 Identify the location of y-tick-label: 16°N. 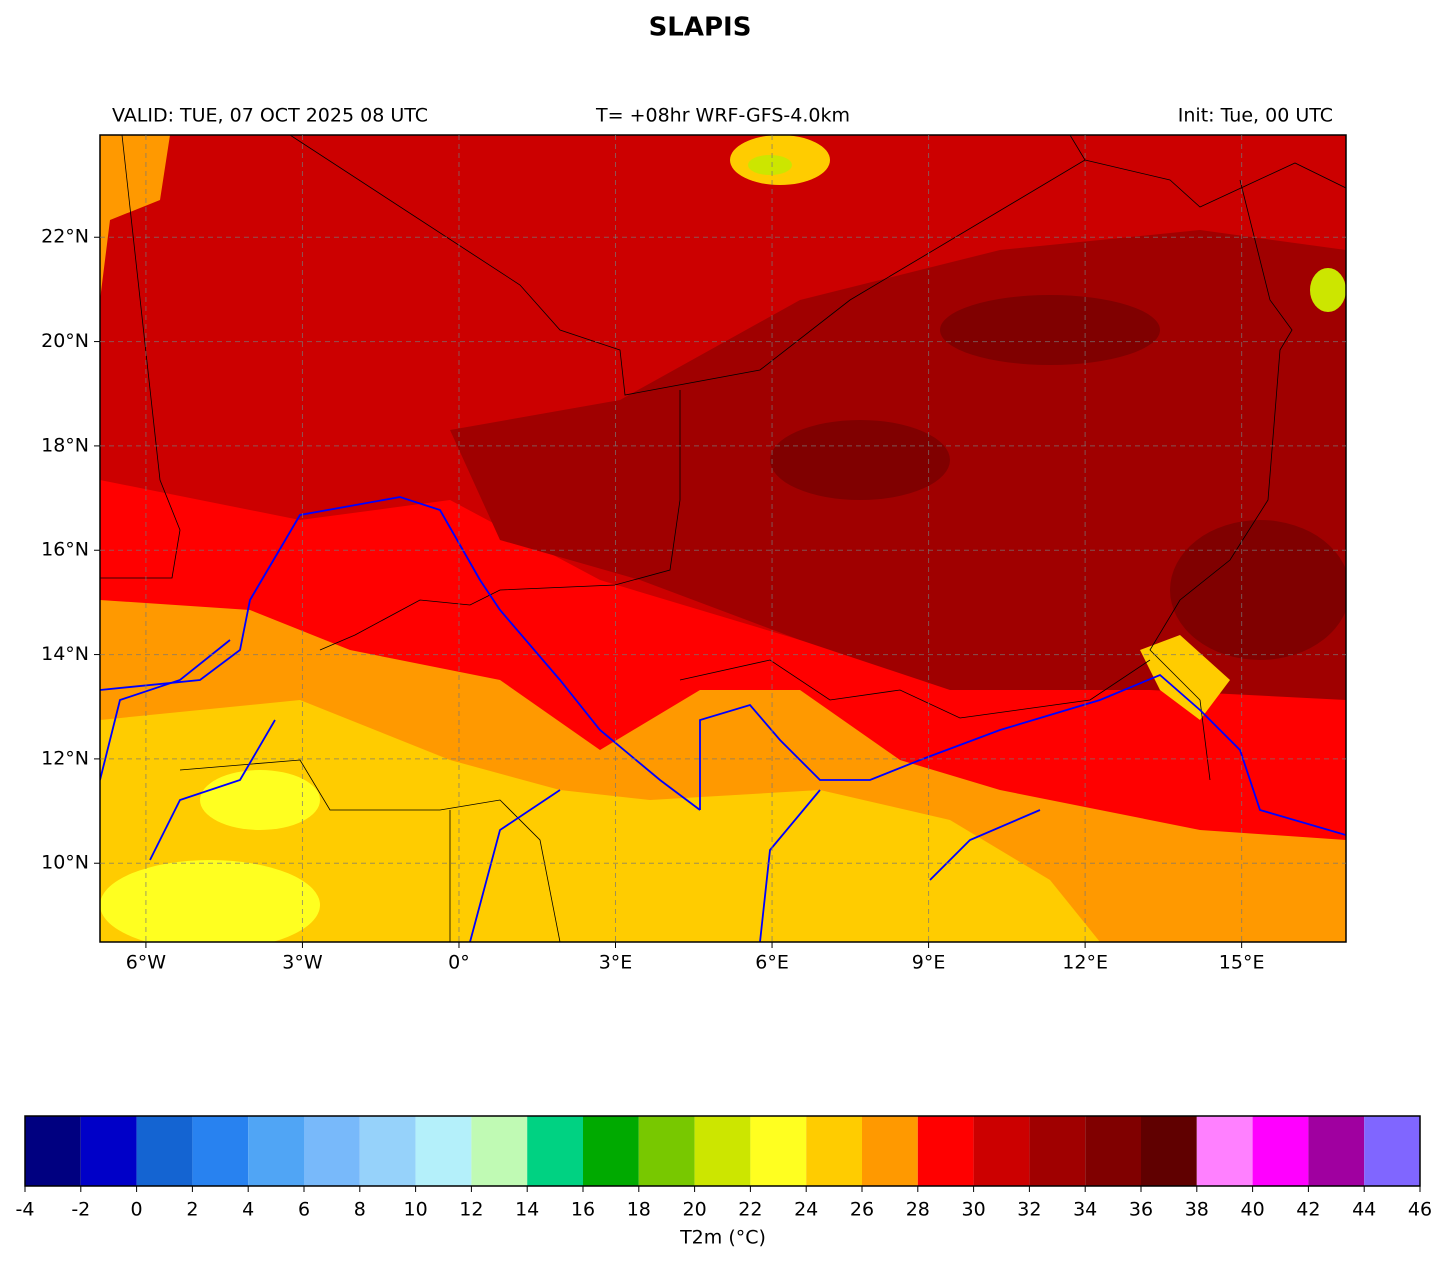
(65, 550).